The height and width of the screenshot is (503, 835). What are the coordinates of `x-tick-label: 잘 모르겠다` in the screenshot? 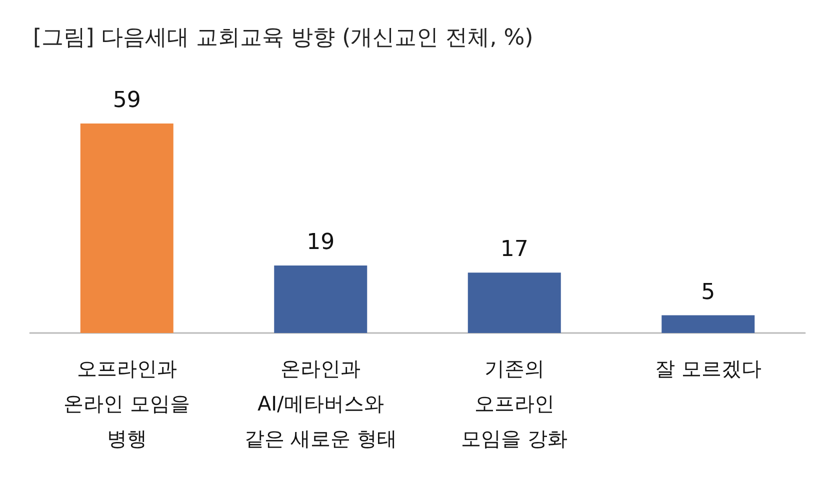 It's located at (708, 368).